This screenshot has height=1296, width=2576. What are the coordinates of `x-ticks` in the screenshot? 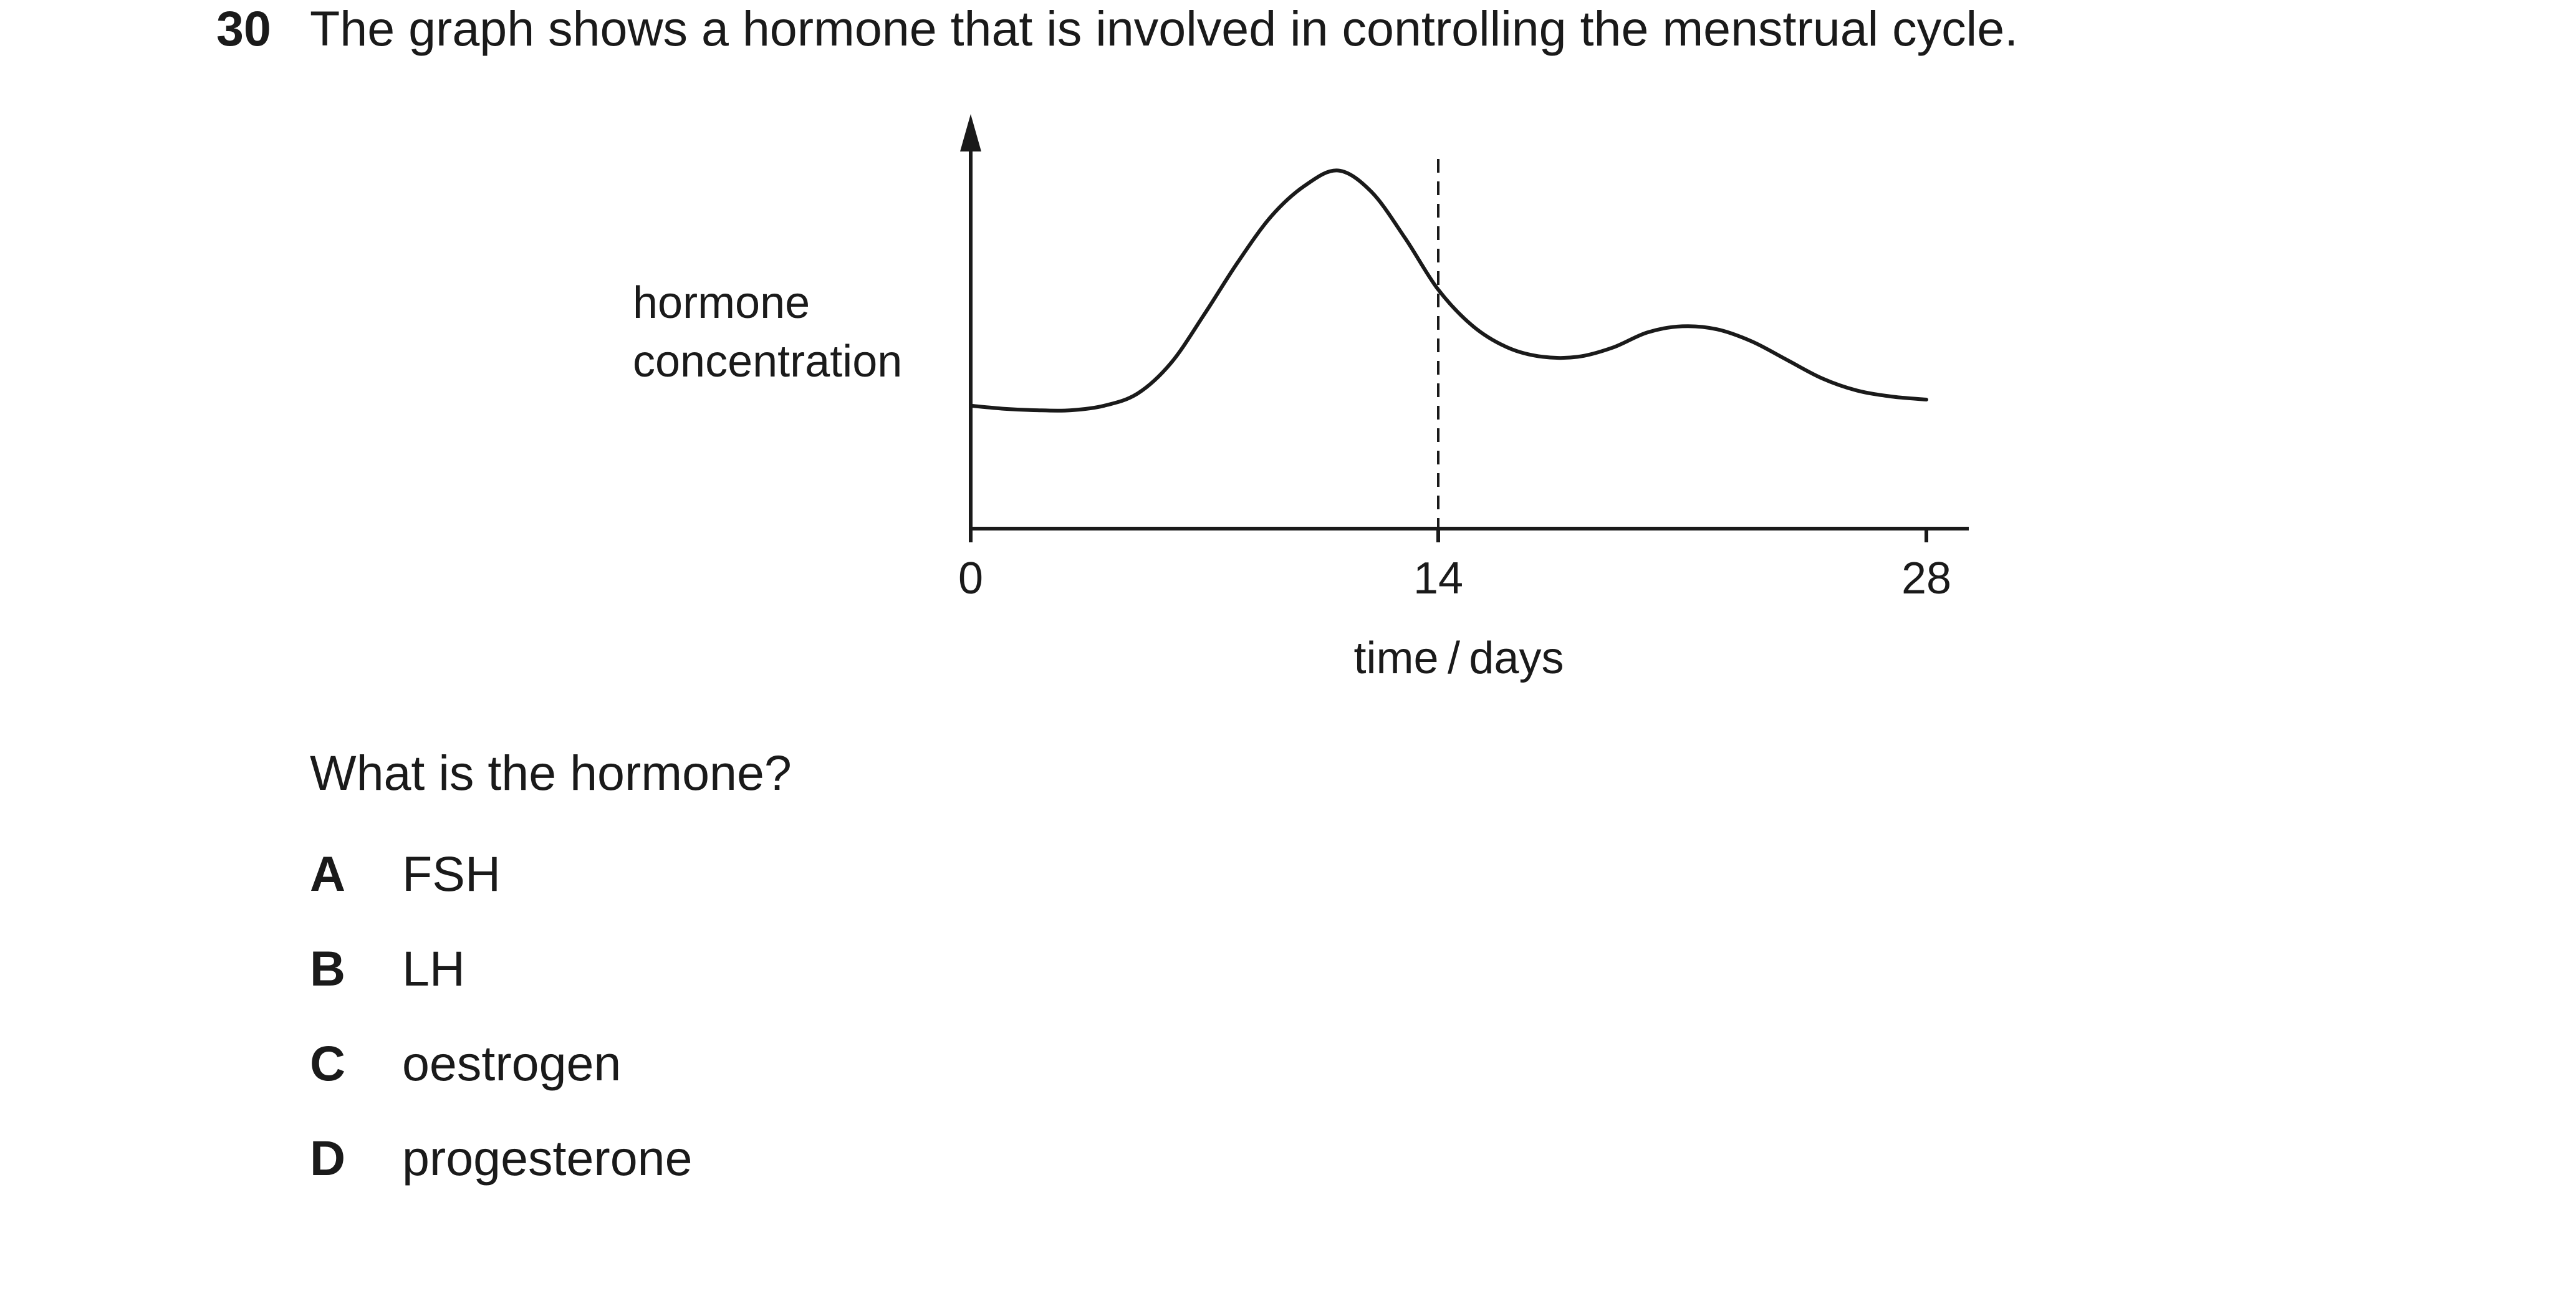 It's located at (1448, 535).